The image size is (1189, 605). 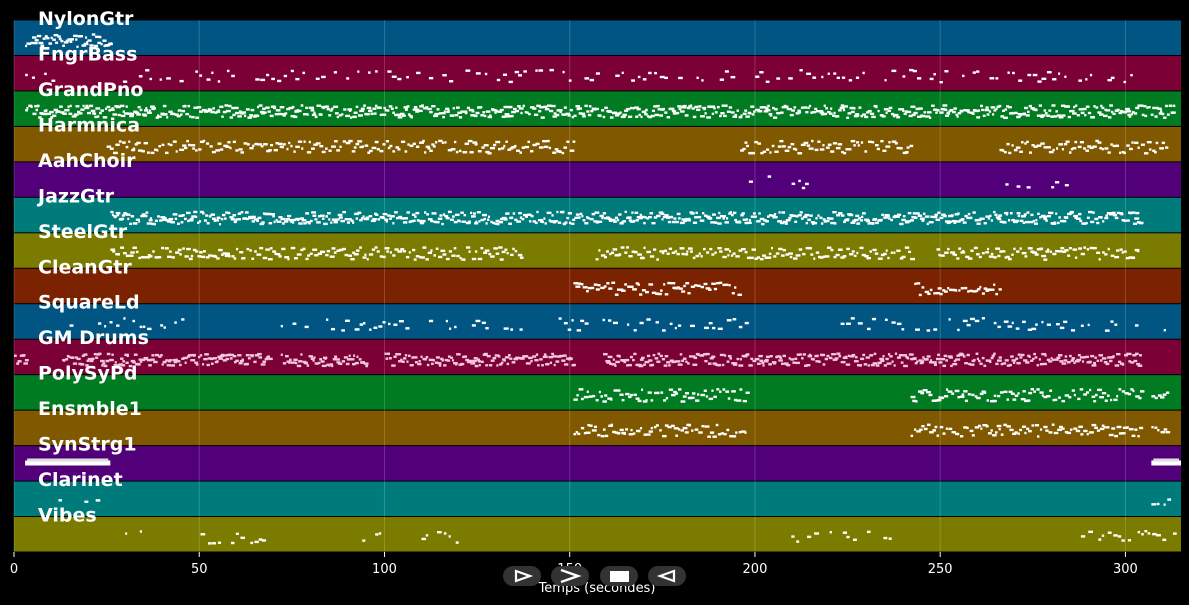 I want to click on x-tick-label: 100, so click(x=384, y=569).